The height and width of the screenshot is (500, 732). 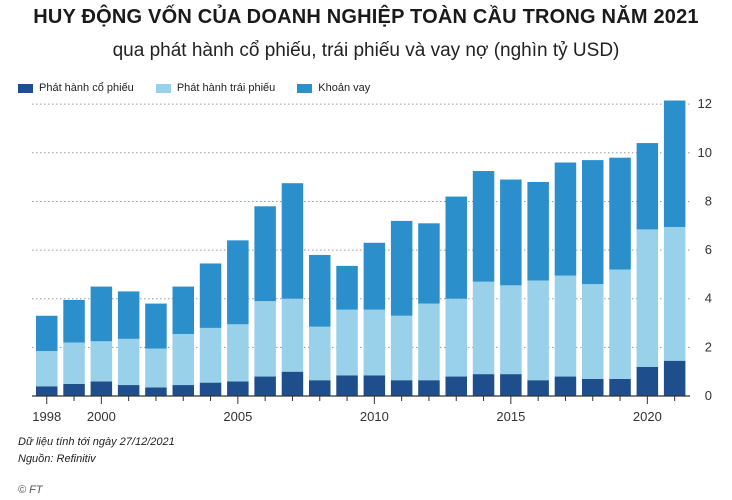 I want to click on bar-bonds-2019, so click(x=620, y=324).